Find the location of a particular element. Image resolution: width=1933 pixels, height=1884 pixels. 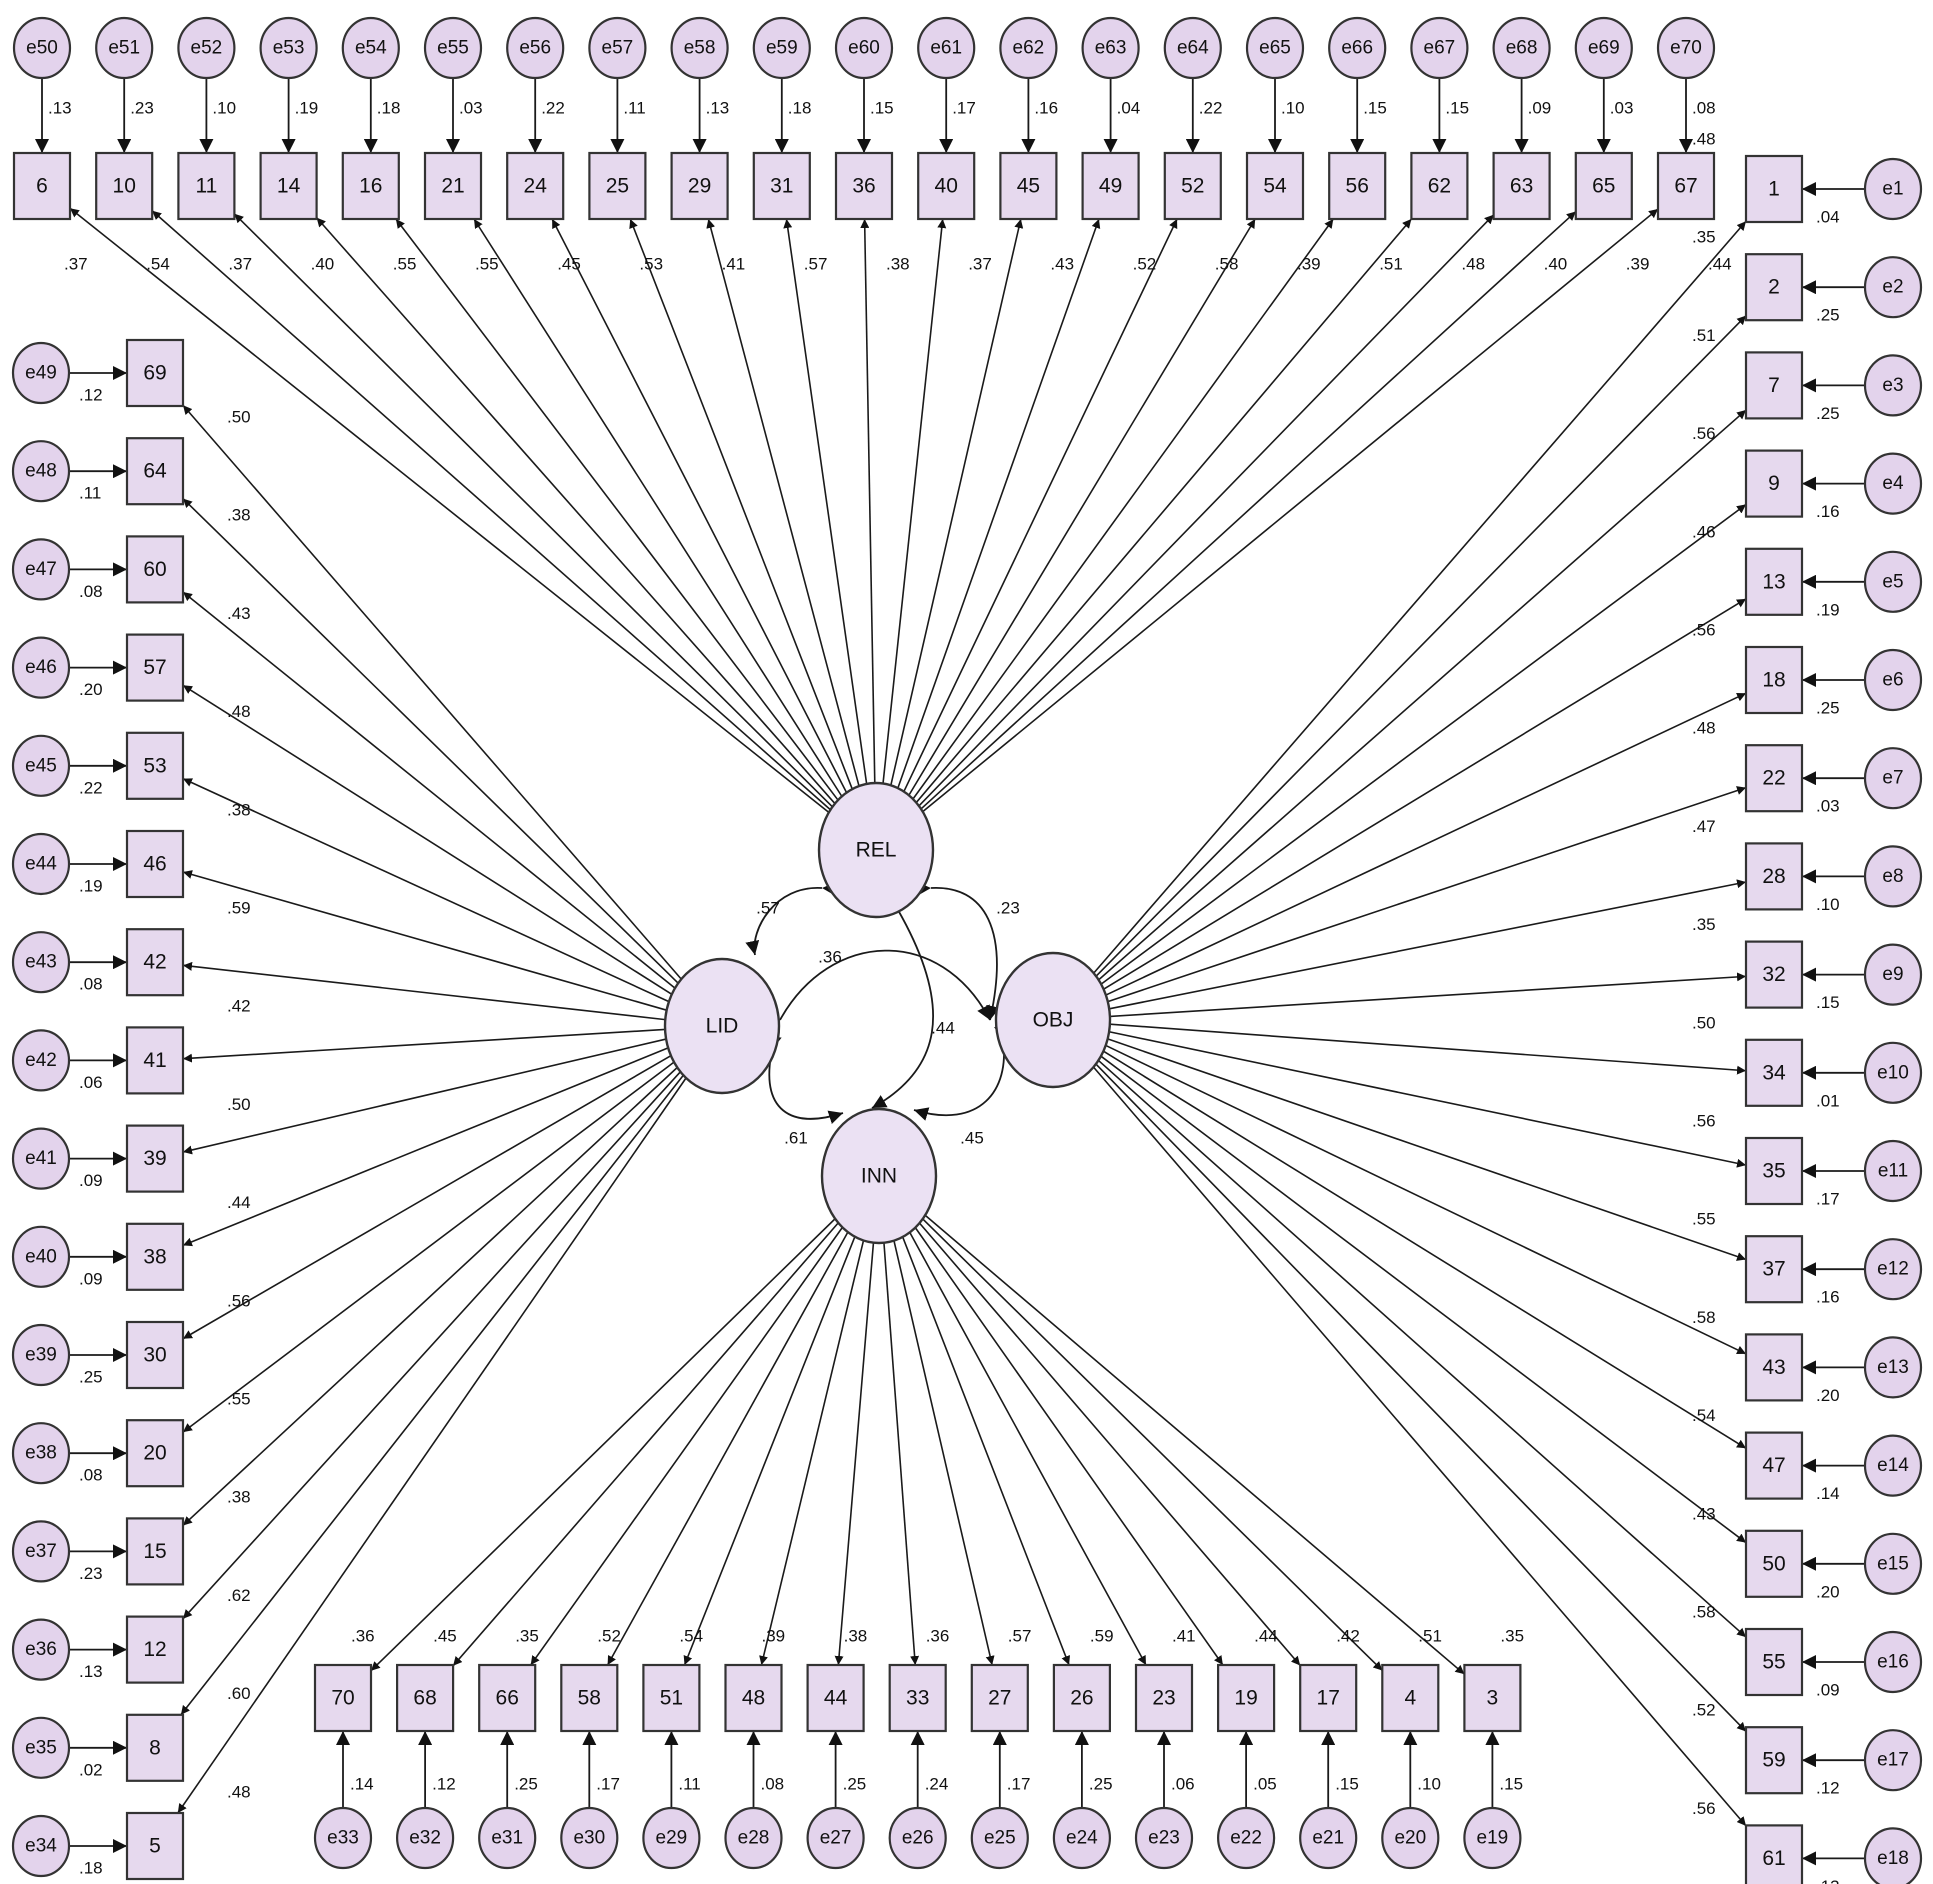

covariance-obj-inn is located at coordinates (961, 1073).